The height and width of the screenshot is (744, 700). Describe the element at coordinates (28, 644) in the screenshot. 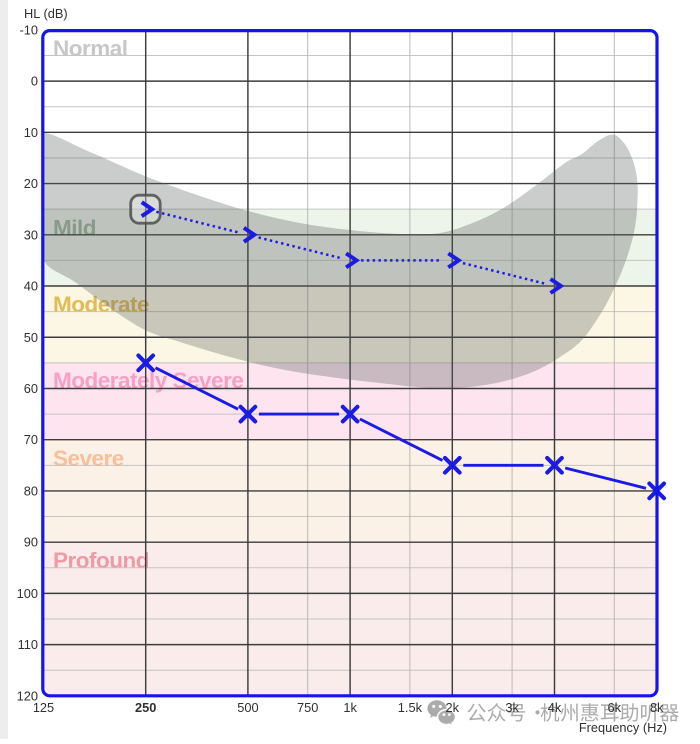

I see `svg-text: 110` at that location.